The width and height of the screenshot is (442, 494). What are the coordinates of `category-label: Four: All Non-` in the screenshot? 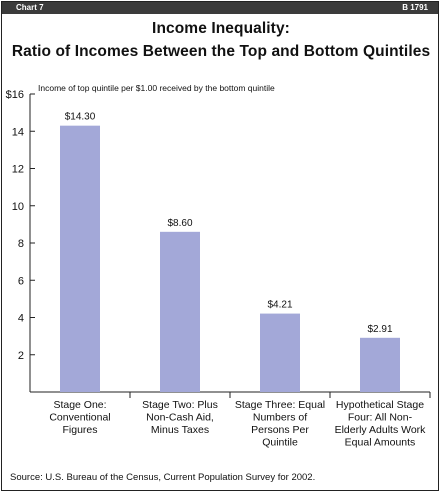 It's located at (380, 418).